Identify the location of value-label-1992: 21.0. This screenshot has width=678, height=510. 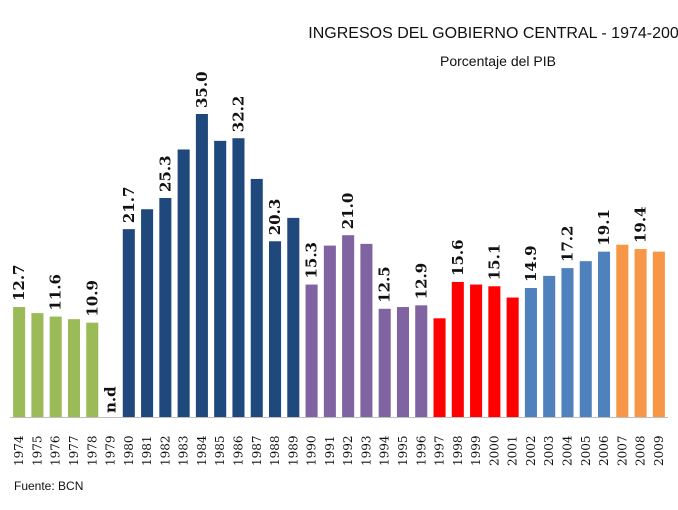
(348, 211).